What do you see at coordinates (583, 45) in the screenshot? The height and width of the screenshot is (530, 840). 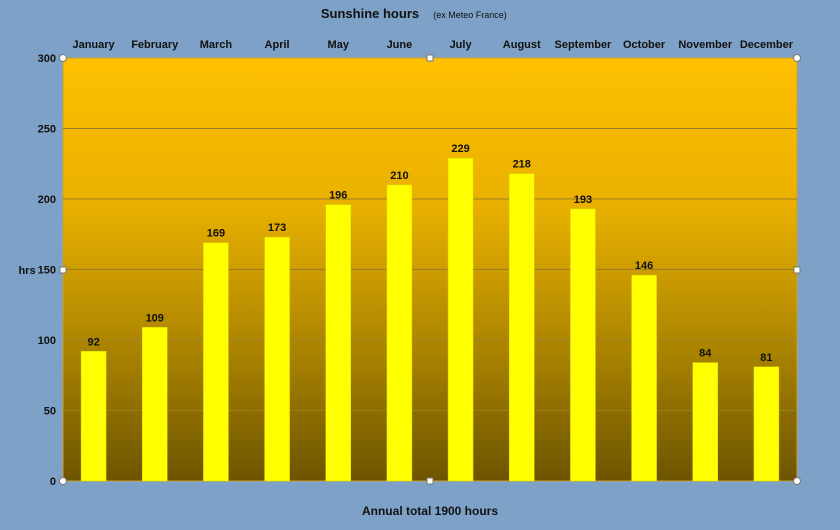 I see `category-label: September` at bounding box center [583, 45].